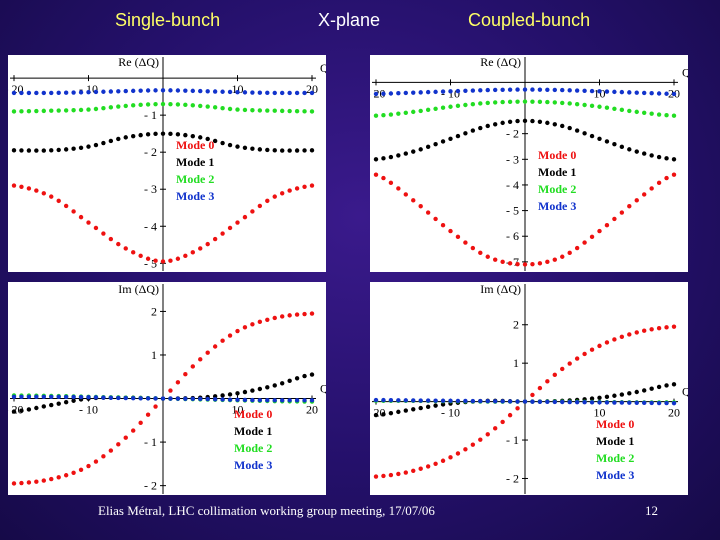 This screenshot has width=720, height=540. I want to click on x-tick-label: - 20, so click(378, 413).